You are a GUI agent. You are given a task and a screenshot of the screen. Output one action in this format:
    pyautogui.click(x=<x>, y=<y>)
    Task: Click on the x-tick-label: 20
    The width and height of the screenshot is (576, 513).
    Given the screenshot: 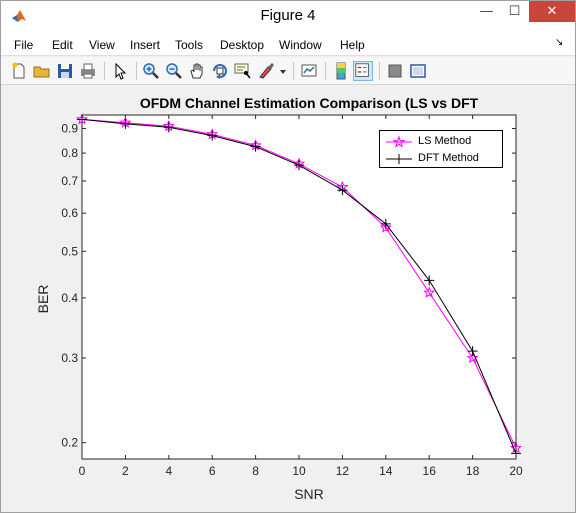 What is the action you would take?
    pyautogui.click(x=516, y=471)
    